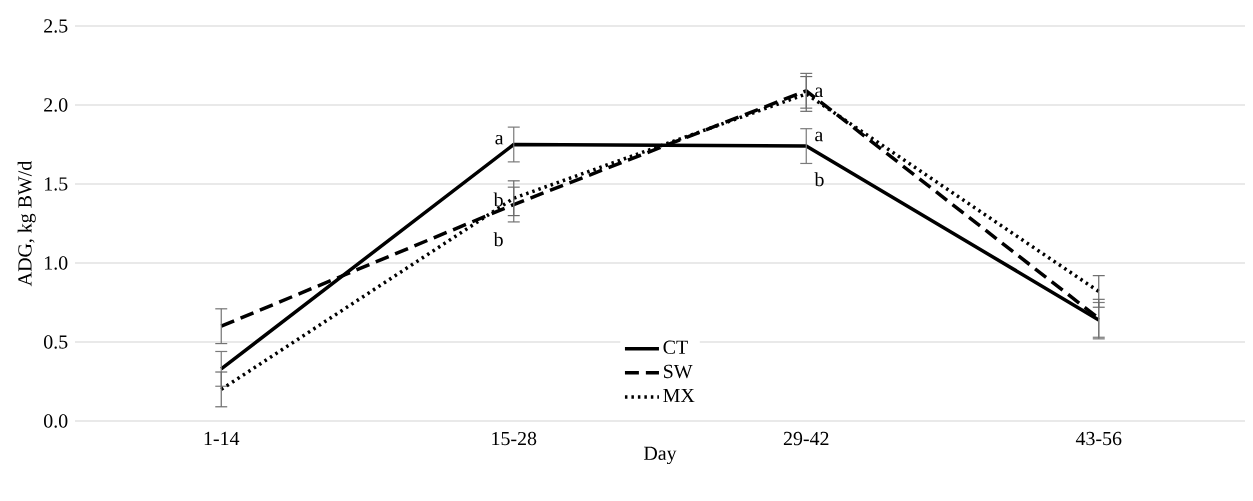 The image size is (1253, 501). I want to click on x-tick-label: 15-28, so click(514, 438).